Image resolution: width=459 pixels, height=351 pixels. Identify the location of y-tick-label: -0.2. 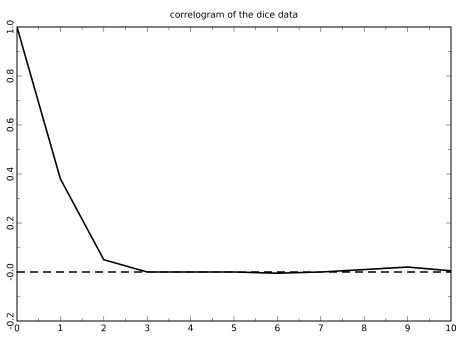
(10, 321).